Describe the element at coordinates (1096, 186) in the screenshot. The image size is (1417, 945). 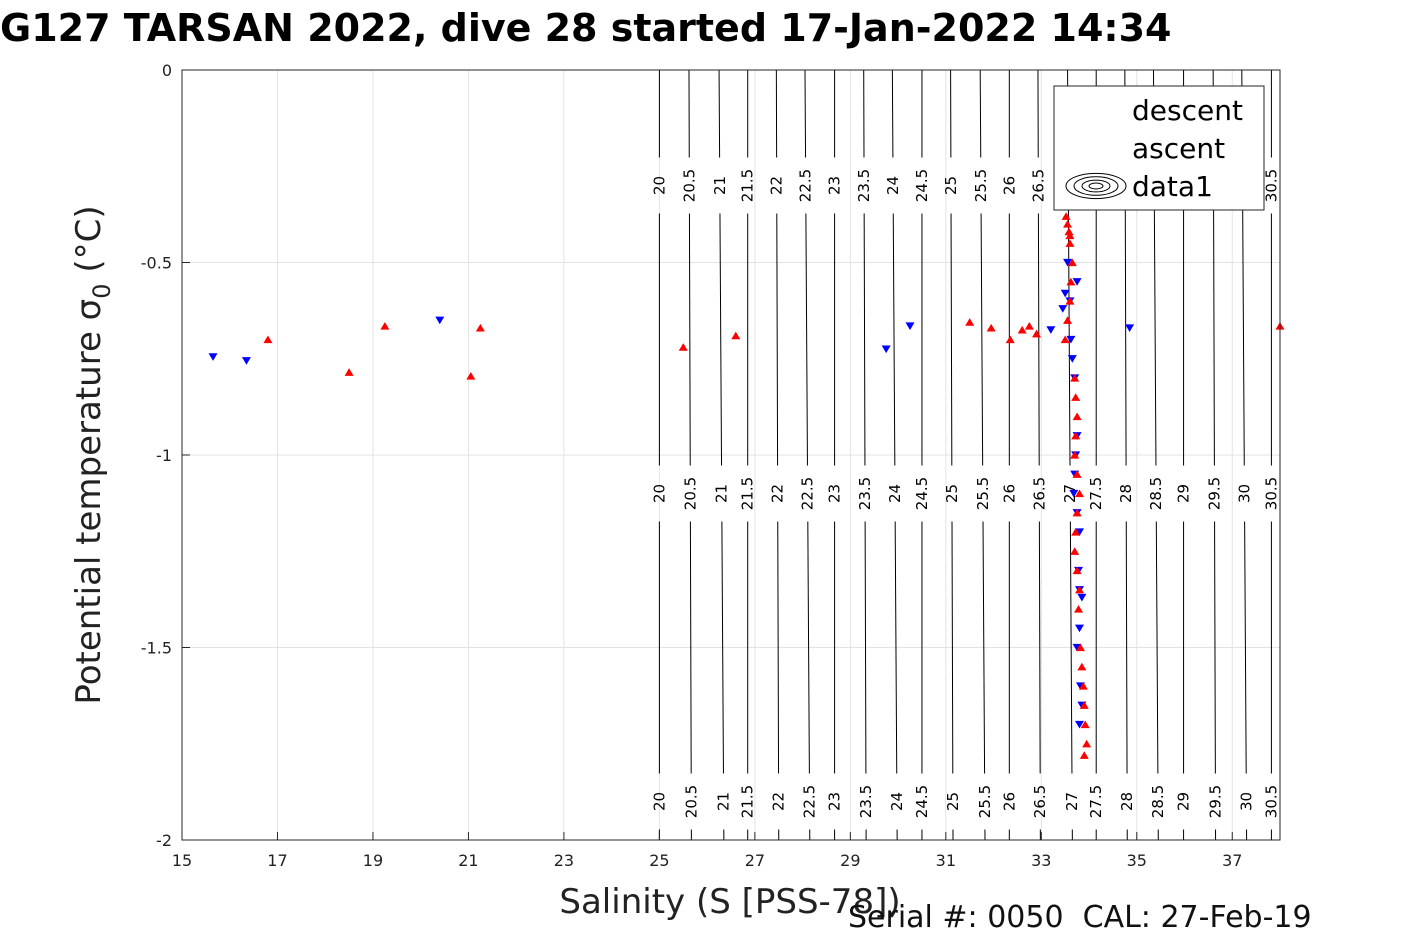
I see `legend-contour-marker` at that location.